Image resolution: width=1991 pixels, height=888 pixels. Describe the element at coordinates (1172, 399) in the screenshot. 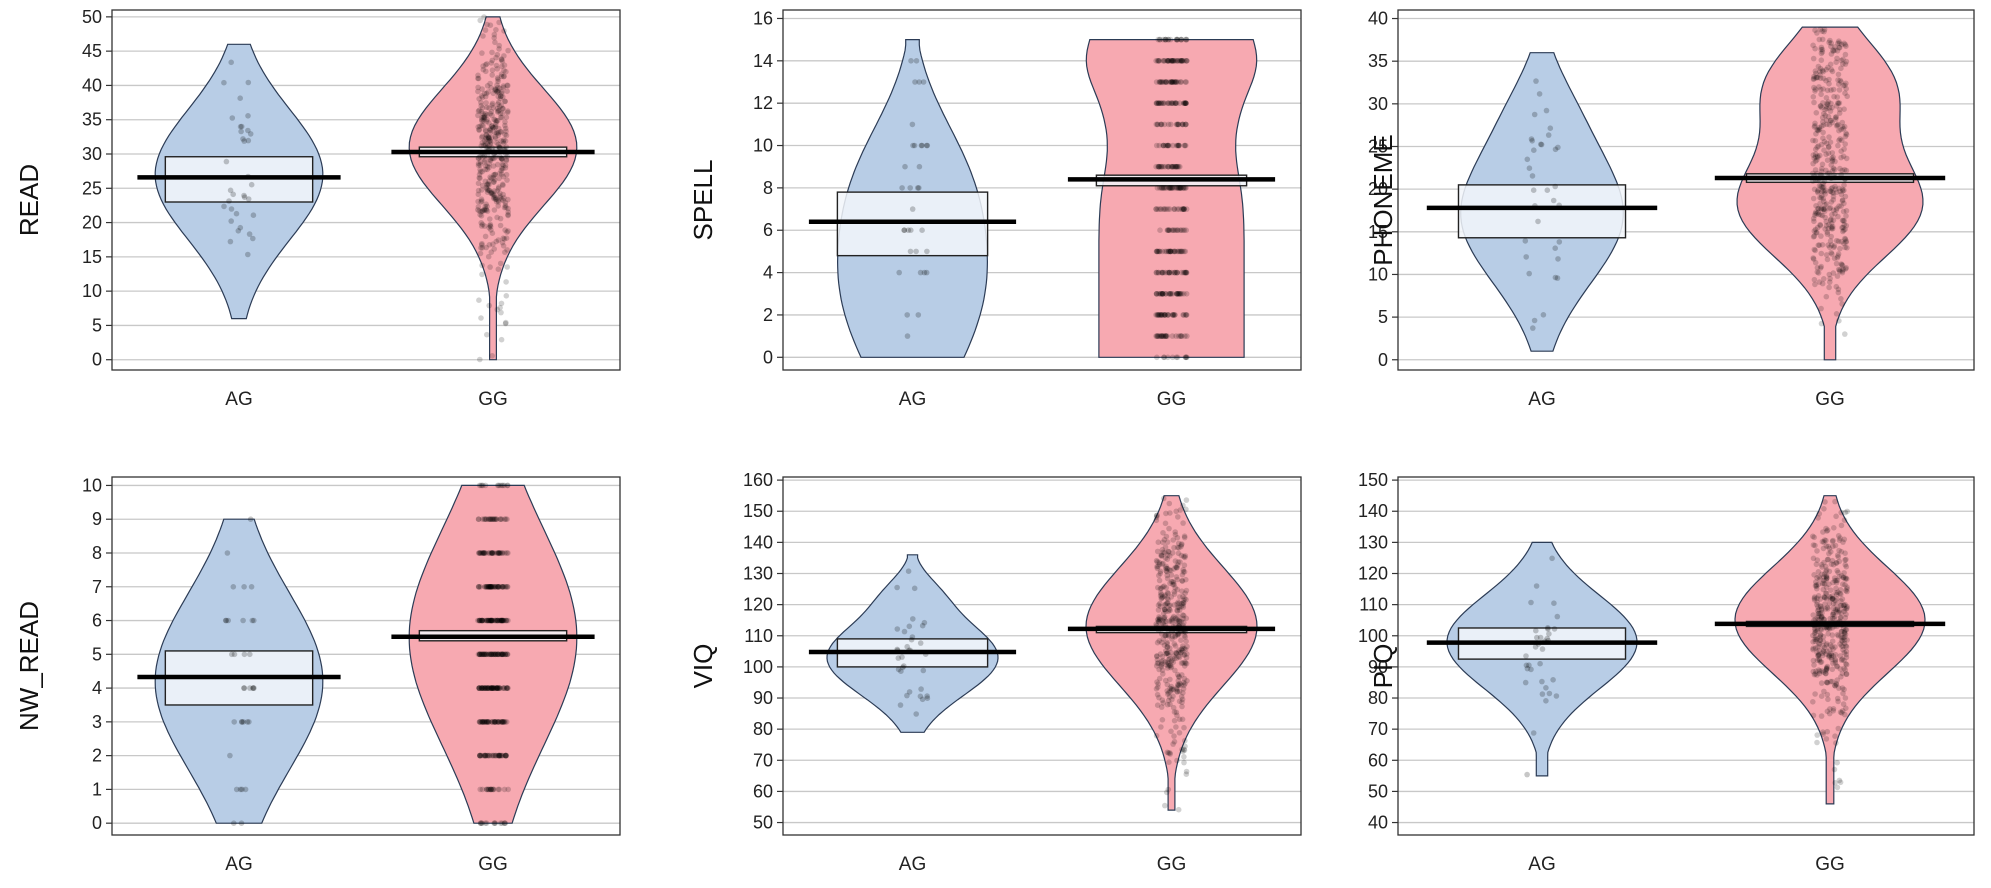

I see `x-category-label: GG` at that location.